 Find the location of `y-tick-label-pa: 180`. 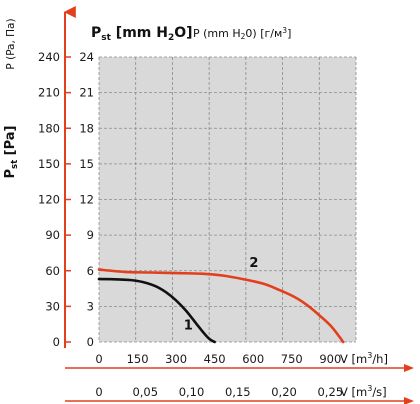

y-tick-label-pa: 180 is located at coordinates (49, 128).